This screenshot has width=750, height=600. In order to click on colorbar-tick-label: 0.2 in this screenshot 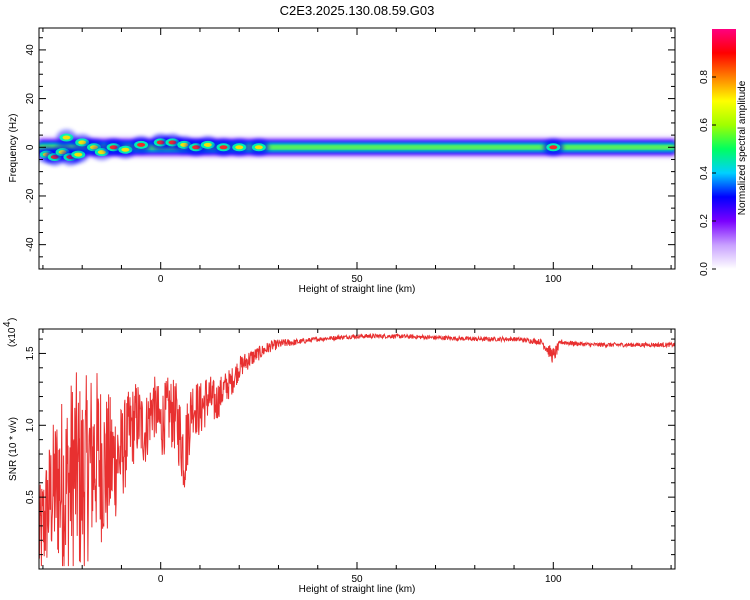, I will do `click(704, 221)`.